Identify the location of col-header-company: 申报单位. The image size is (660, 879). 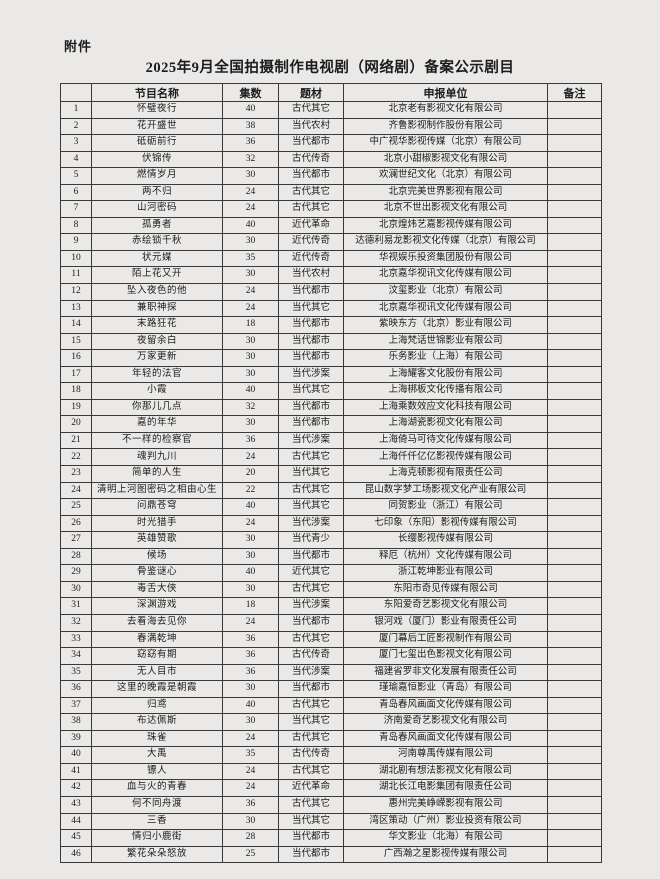
(445, 92).